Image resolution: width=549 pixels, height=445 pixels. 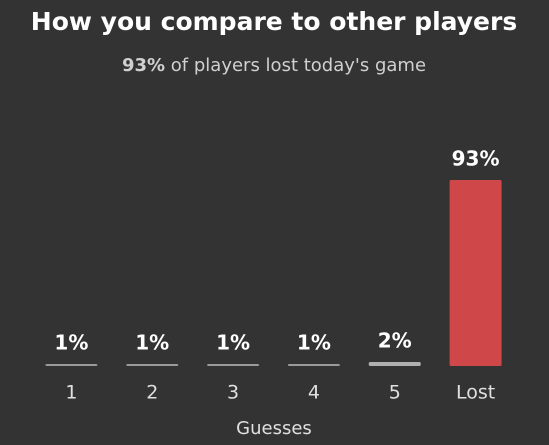 What do you see at coordinates (395, 341) in the screenshot?
I see `value-label: 2%` at bounding box center [395, 341].